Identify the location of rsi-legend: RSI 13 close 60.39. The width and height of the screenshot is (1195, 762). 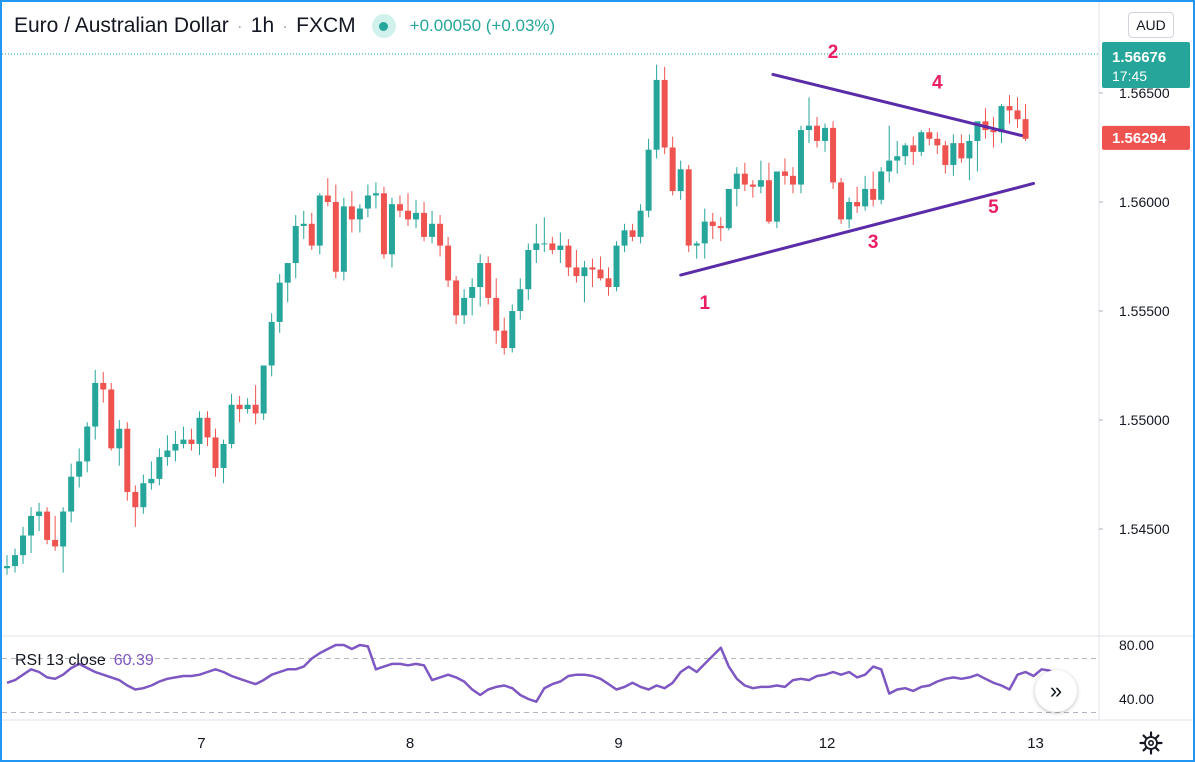
(84, 661).